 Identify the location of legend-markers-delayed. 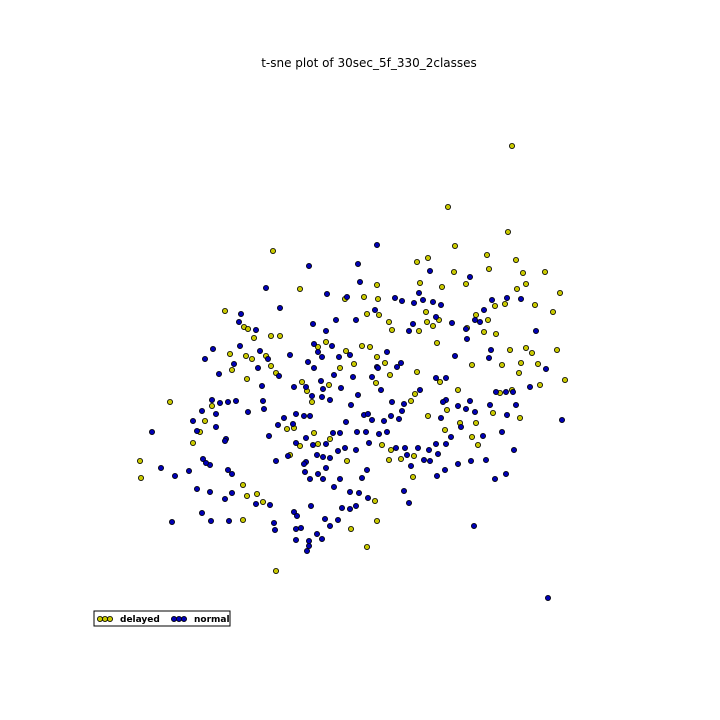
(105, 619).